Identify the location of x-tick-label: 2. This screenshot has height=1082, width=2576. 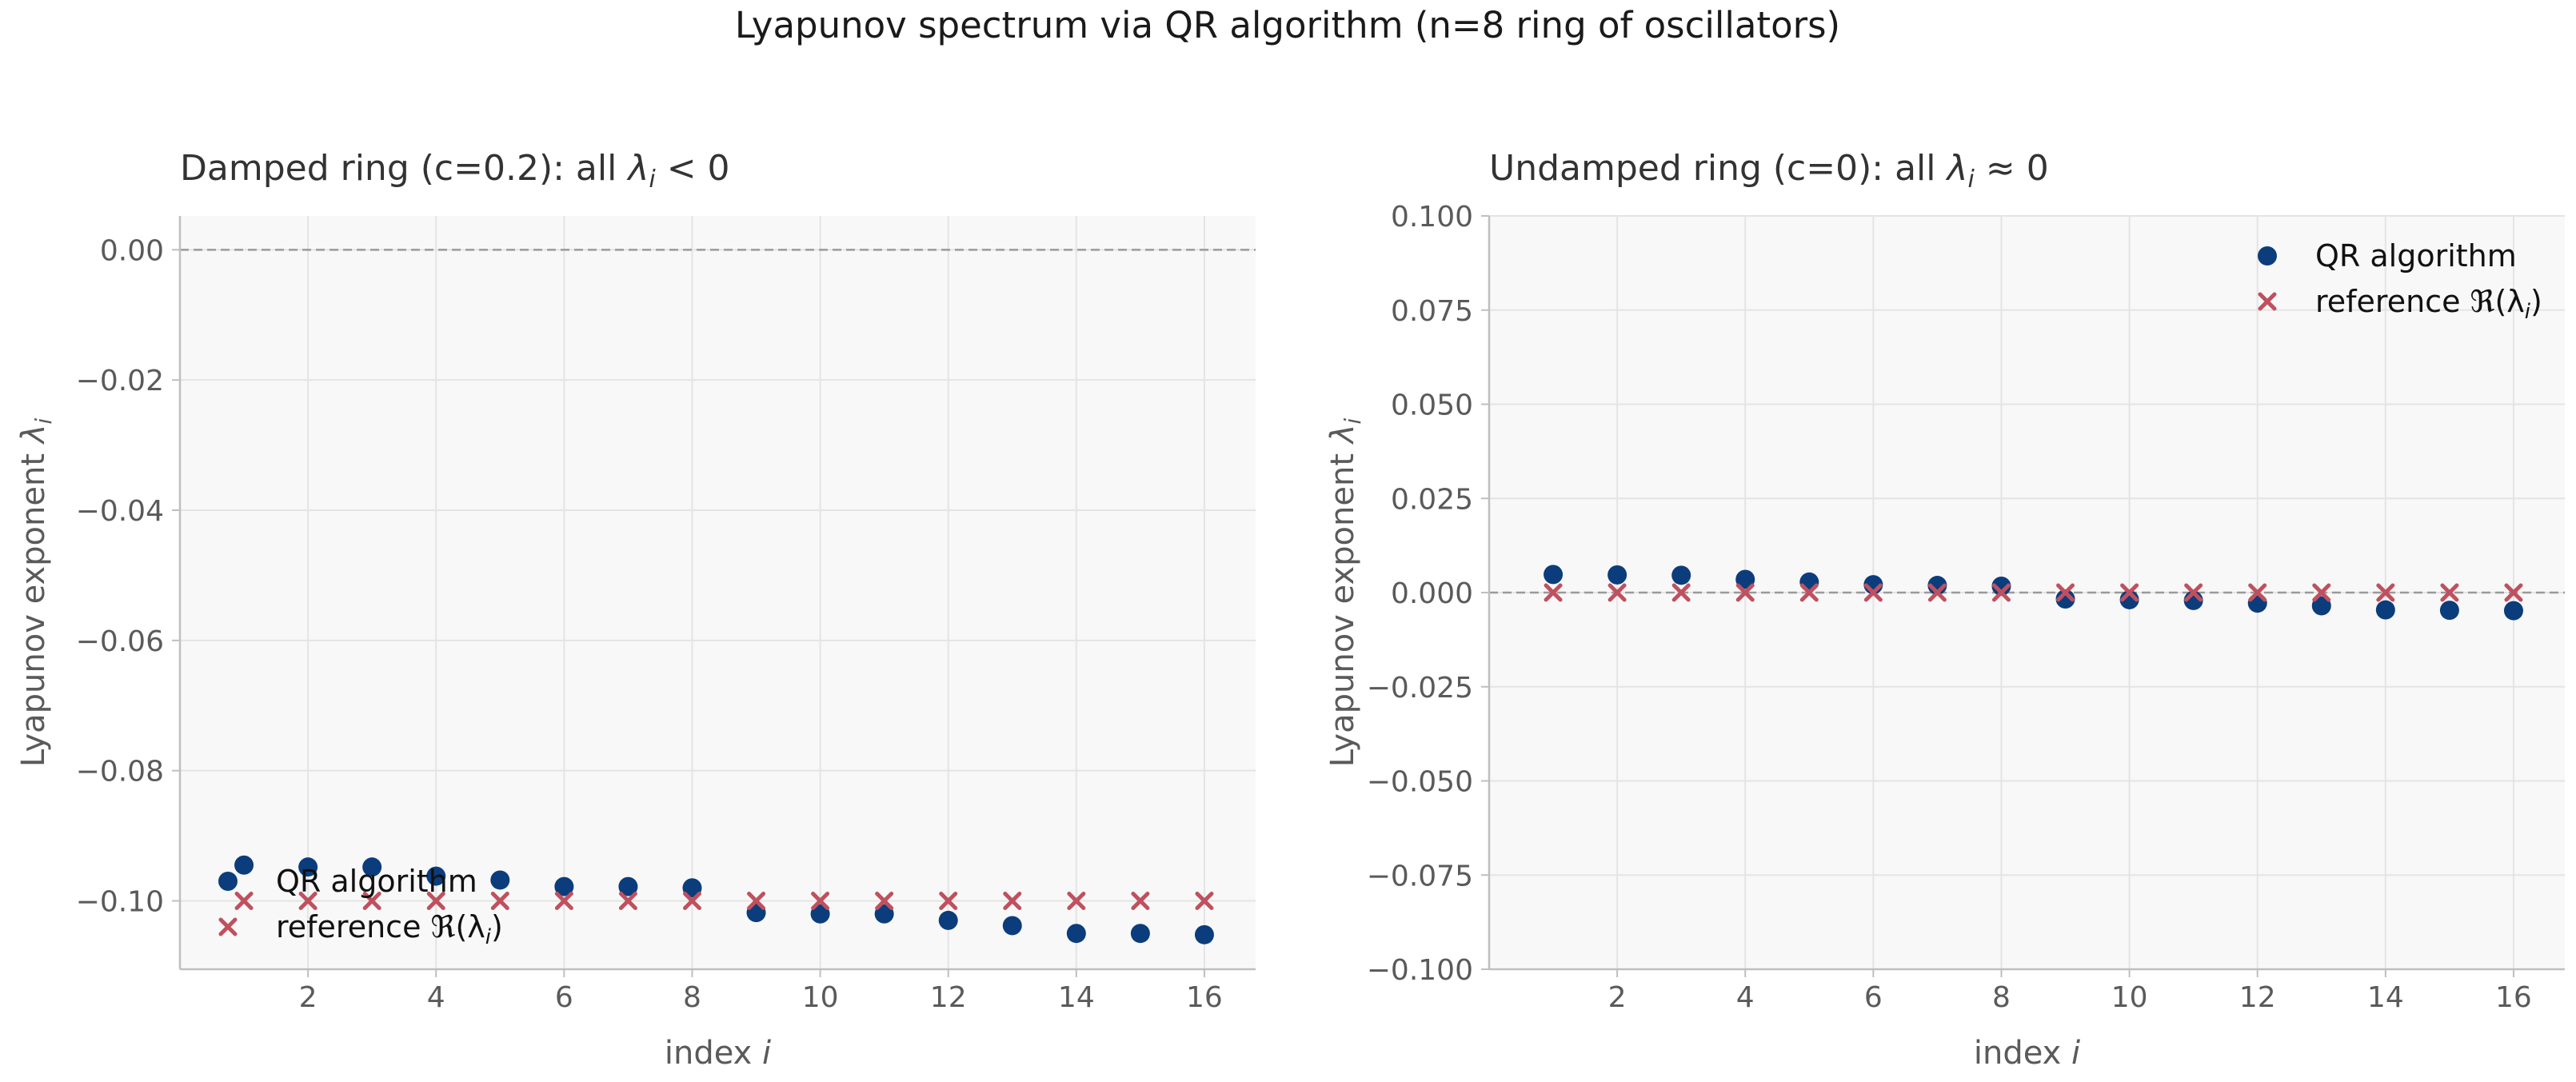
(309, 997).